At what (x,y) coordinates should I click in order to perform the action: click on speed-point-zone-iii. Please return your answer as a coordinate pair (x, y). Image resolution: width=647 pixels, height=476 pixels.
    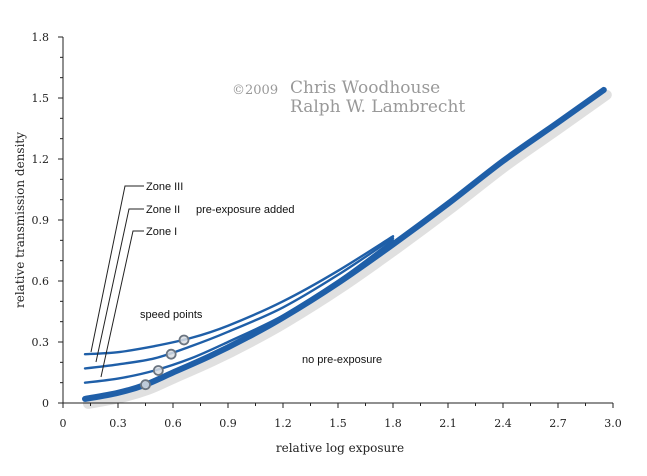
    Looking at the image, I should click on (184, 340).